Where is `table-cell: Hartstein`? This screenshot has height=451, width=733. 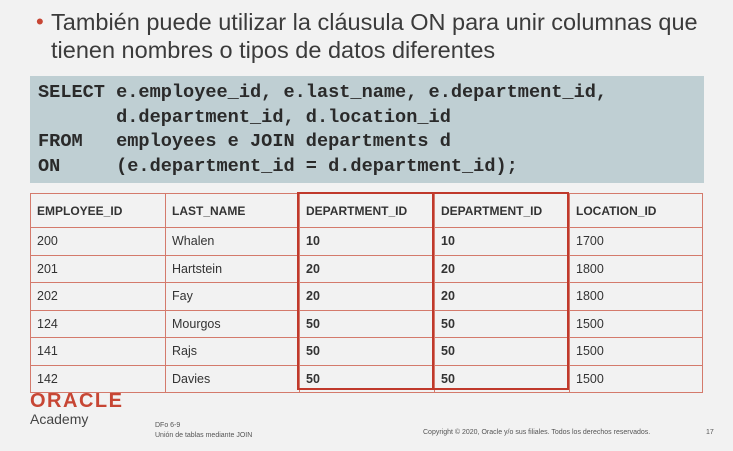
table-cell: Hartstein is located at coordinates (232, 268).